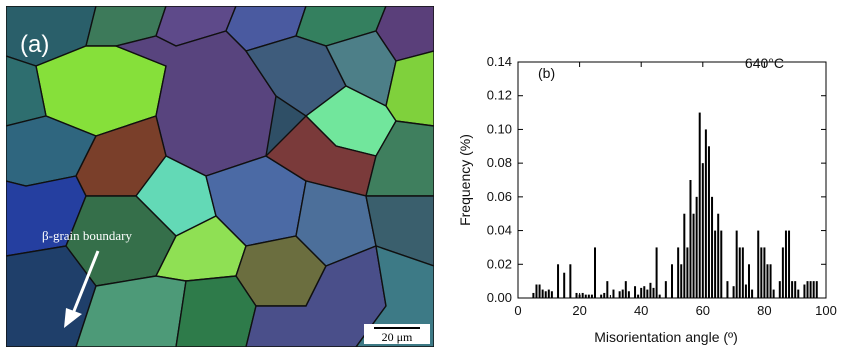 The width and height of the screenshot is (852, 354). Describe the element at coordinates (34, 44) in the screenshot. I see `panel-a-label: (a)` at that location.